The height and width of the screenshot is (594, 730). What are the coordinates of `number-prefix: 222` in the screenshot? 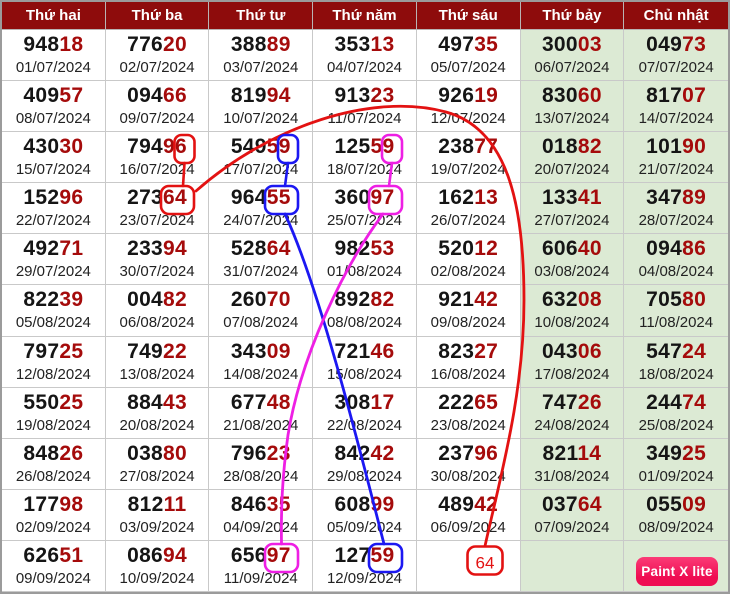 It's located at (456, 402).